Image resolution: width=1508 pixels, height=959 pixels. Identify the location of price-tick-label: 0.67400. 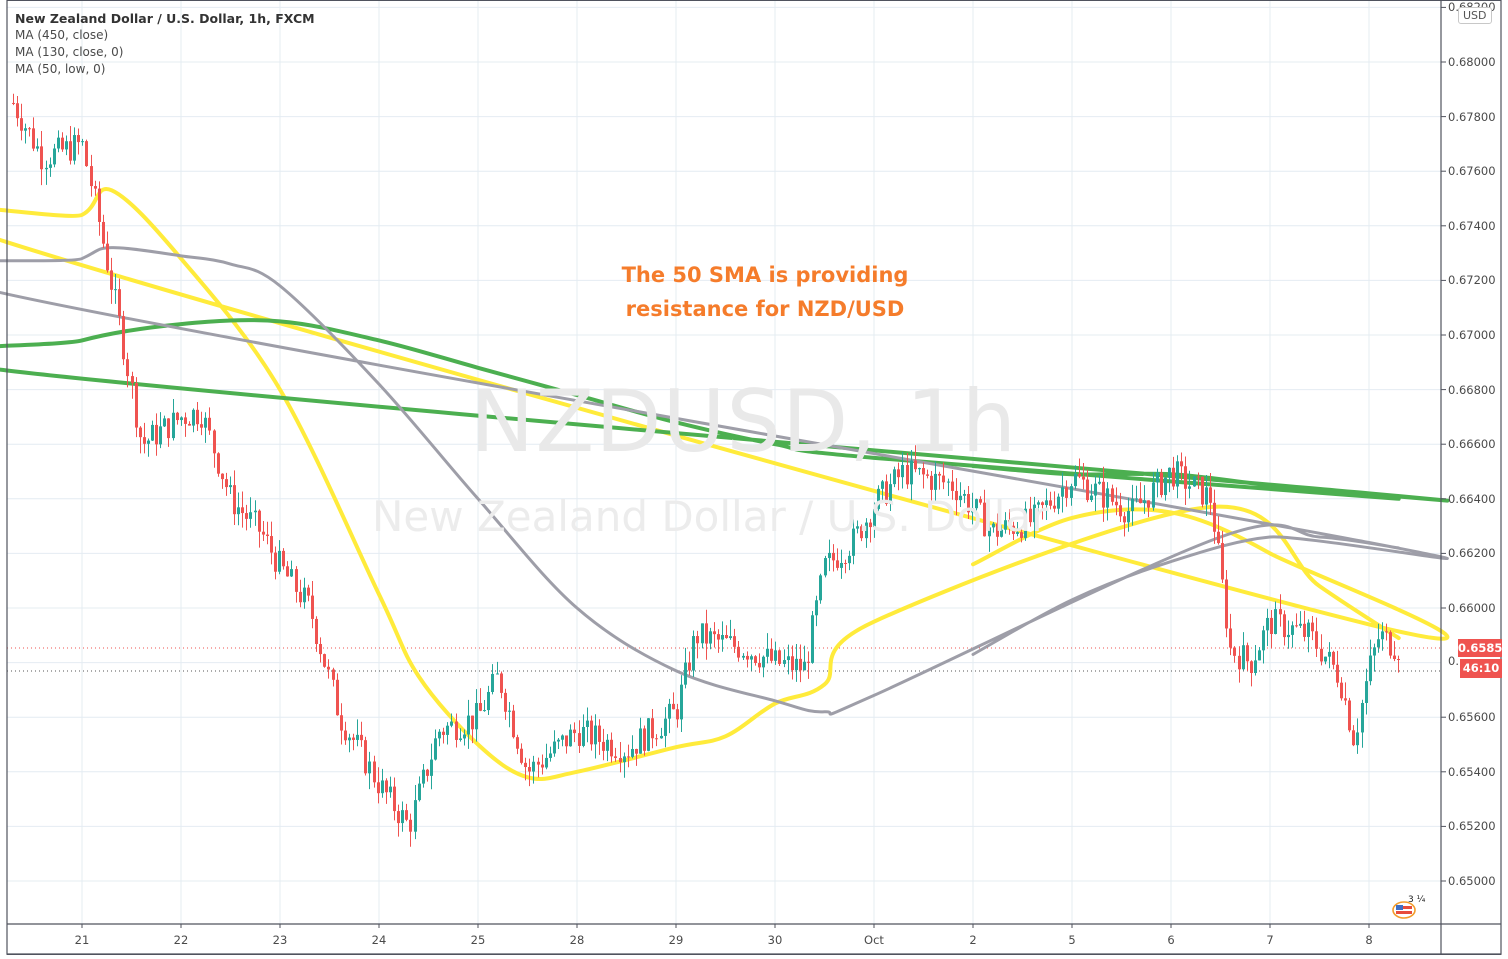
(1472, 225).